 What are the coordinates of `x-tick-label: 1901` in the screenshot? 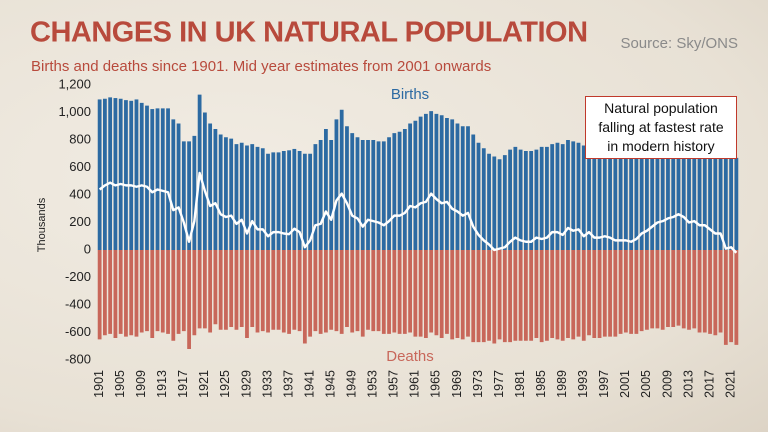 It's located at (99, 384).